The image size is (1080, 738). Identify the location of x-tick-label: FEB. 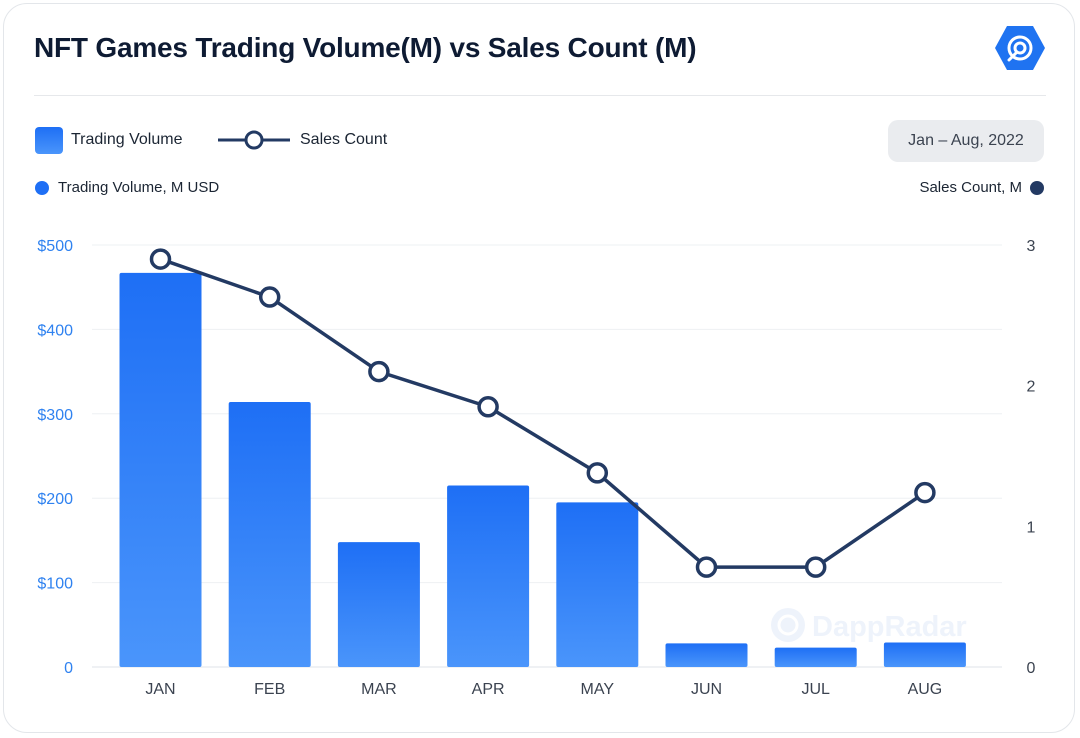
(269, 689).